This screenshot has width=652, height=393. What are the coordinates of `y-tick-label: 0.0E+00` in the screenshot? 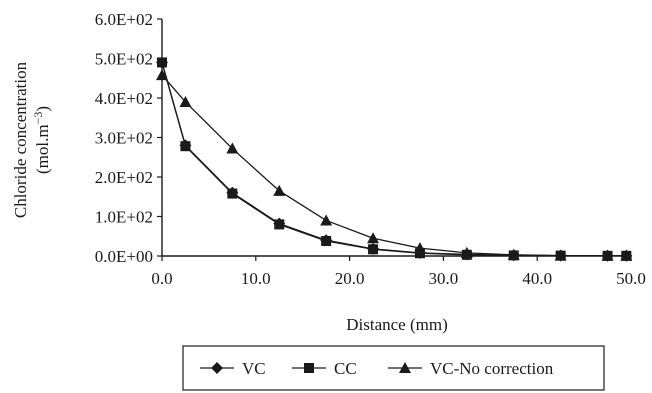 It's located at (124, 256).